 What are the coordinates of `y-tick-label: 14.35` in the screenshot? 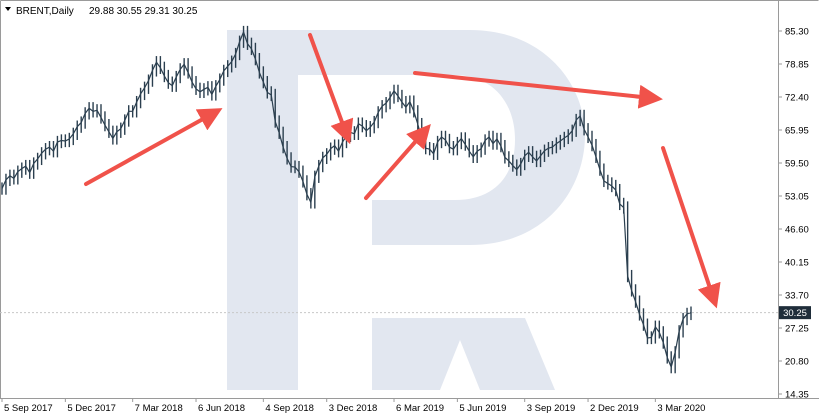 It's located at (797, 395).